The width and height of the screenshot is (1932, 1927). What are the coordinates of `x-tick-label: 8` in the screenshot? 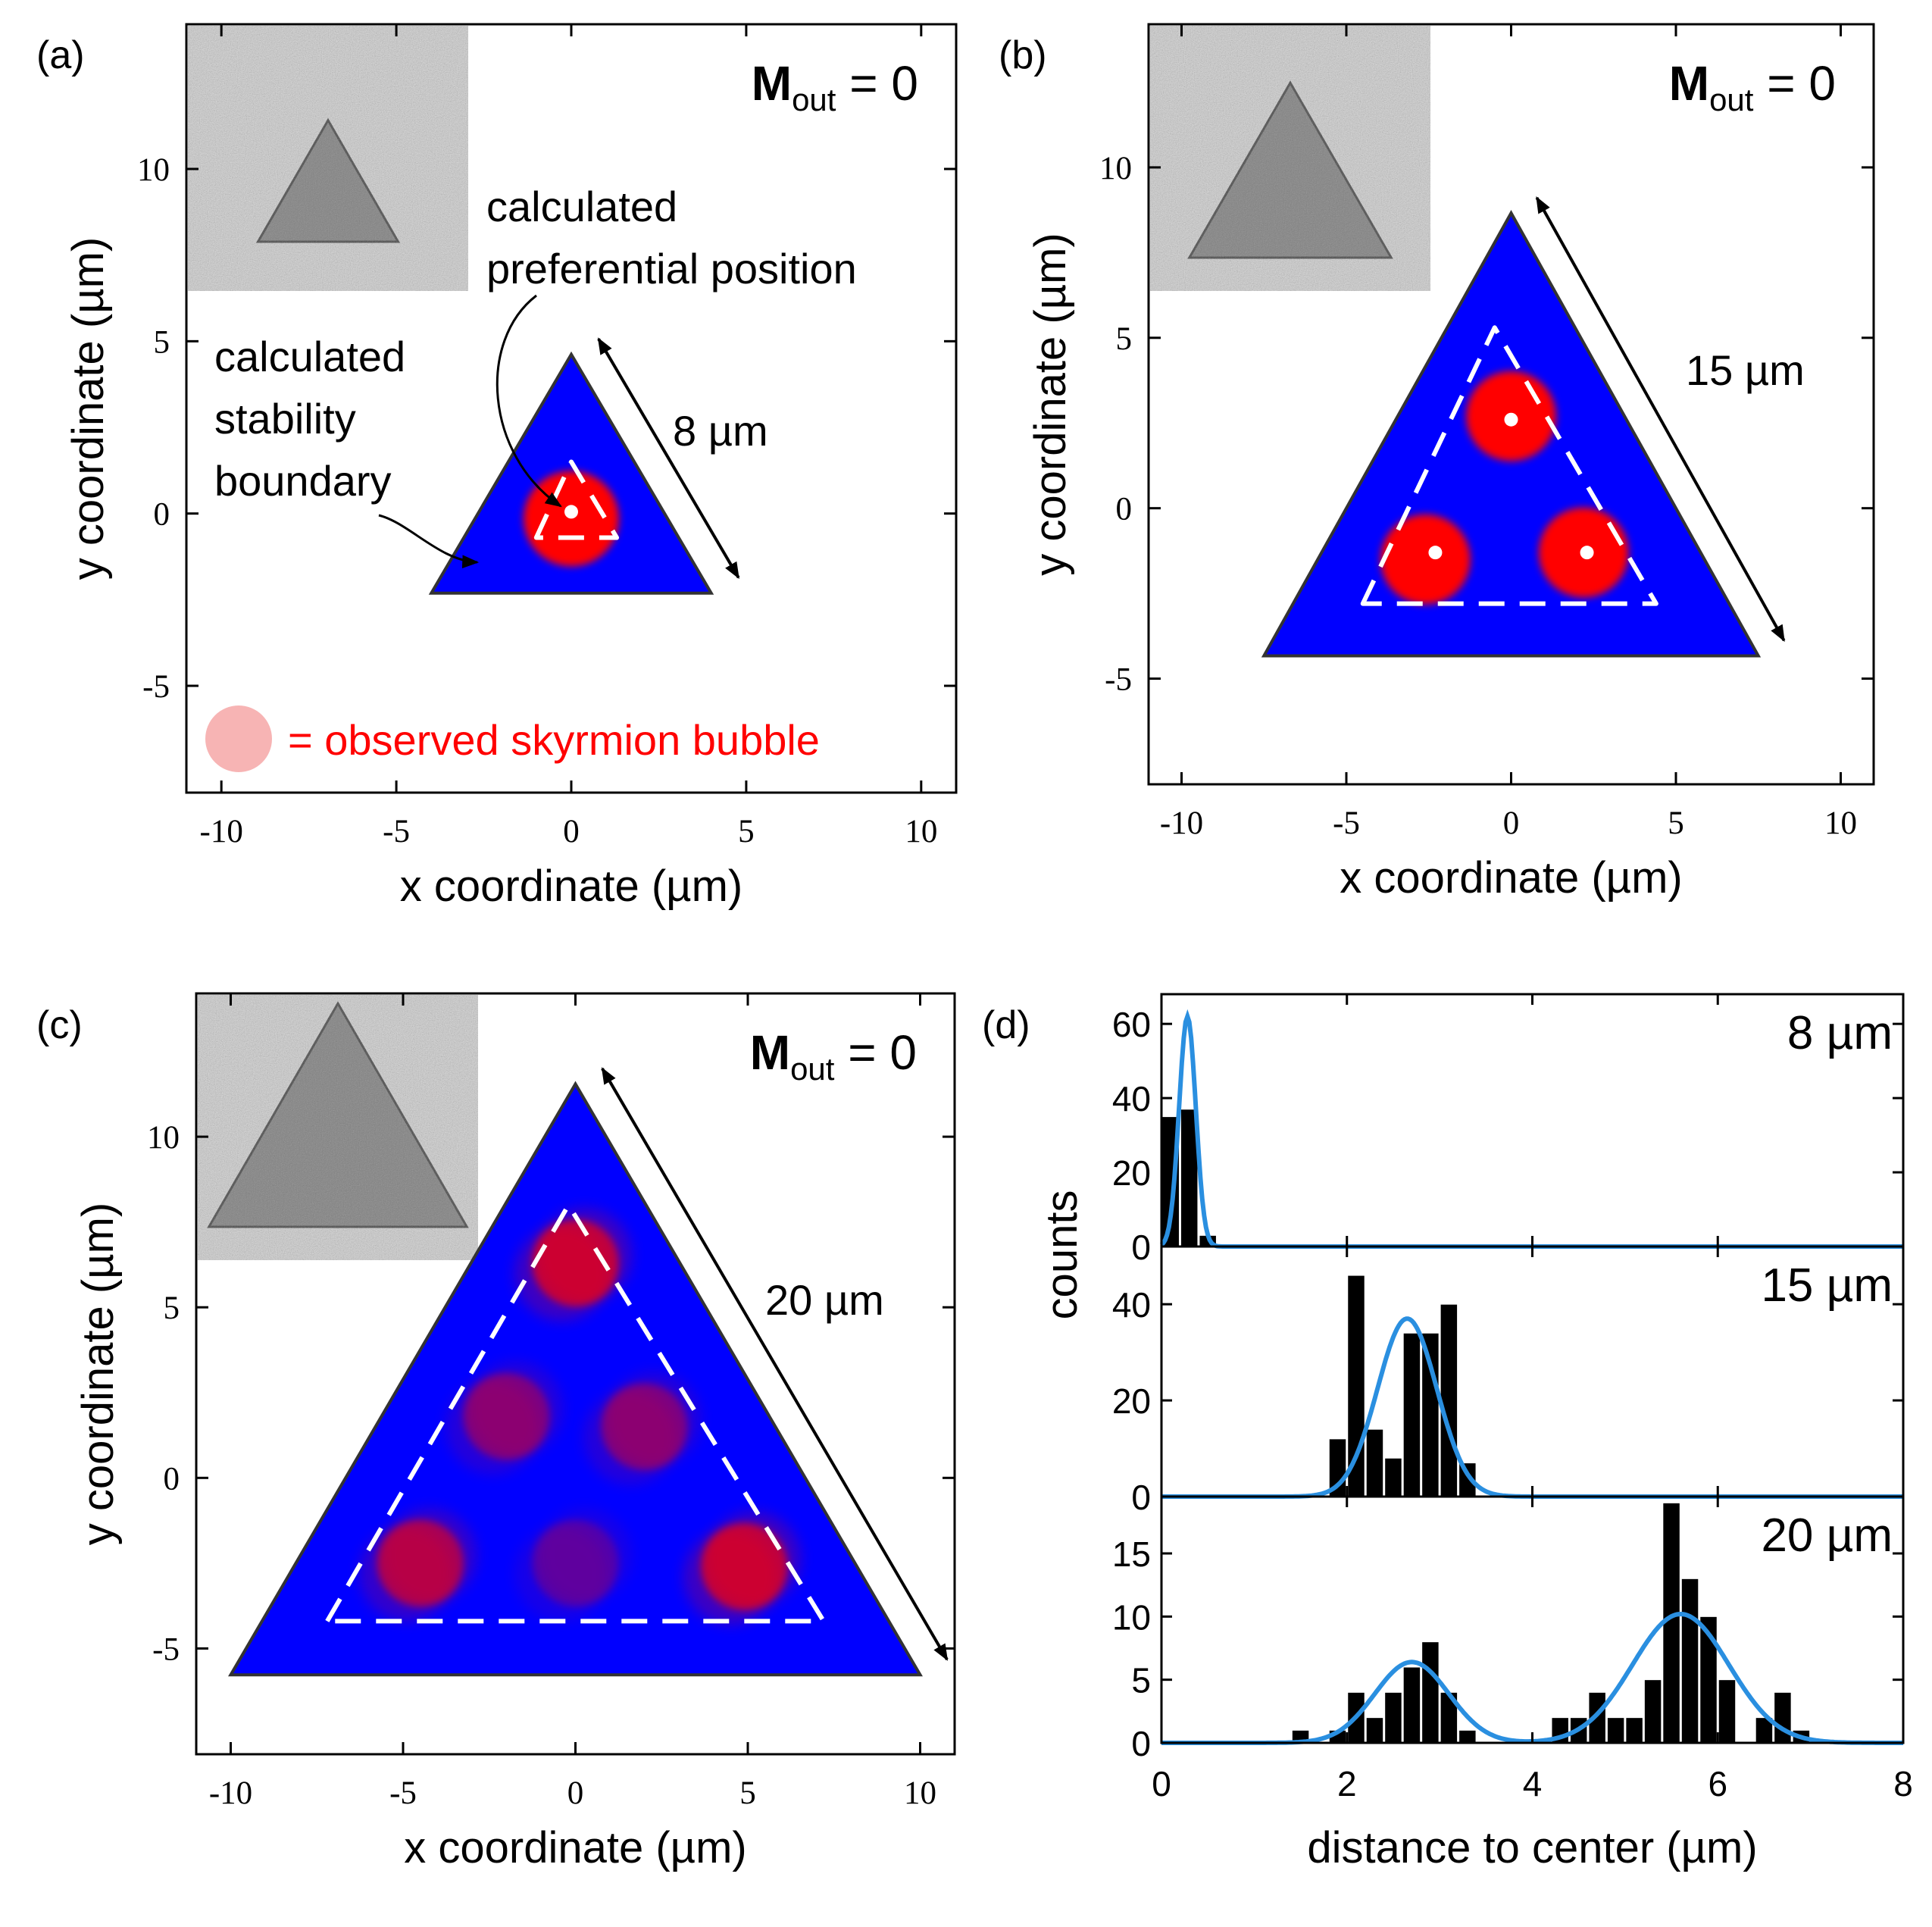 It's located at (1903, 1783).